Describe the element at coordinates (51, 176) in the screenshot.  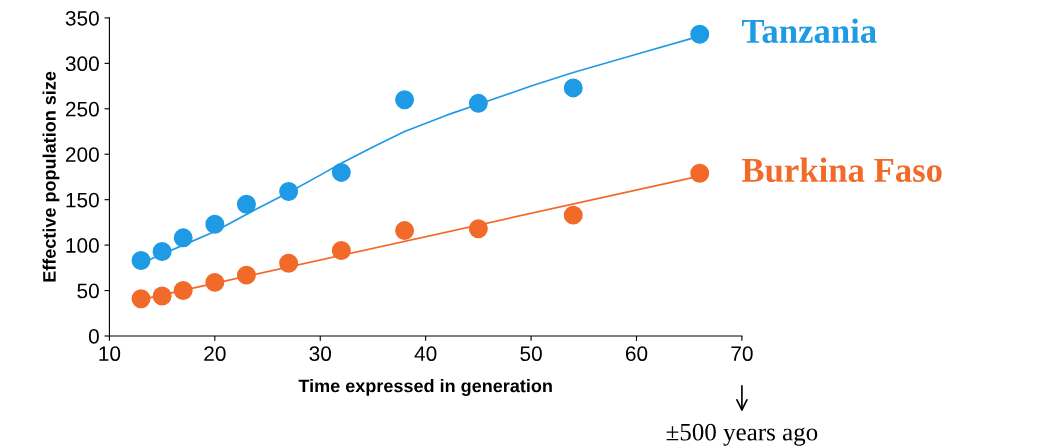
I see `y-axis-title: Effective population size` at that location.